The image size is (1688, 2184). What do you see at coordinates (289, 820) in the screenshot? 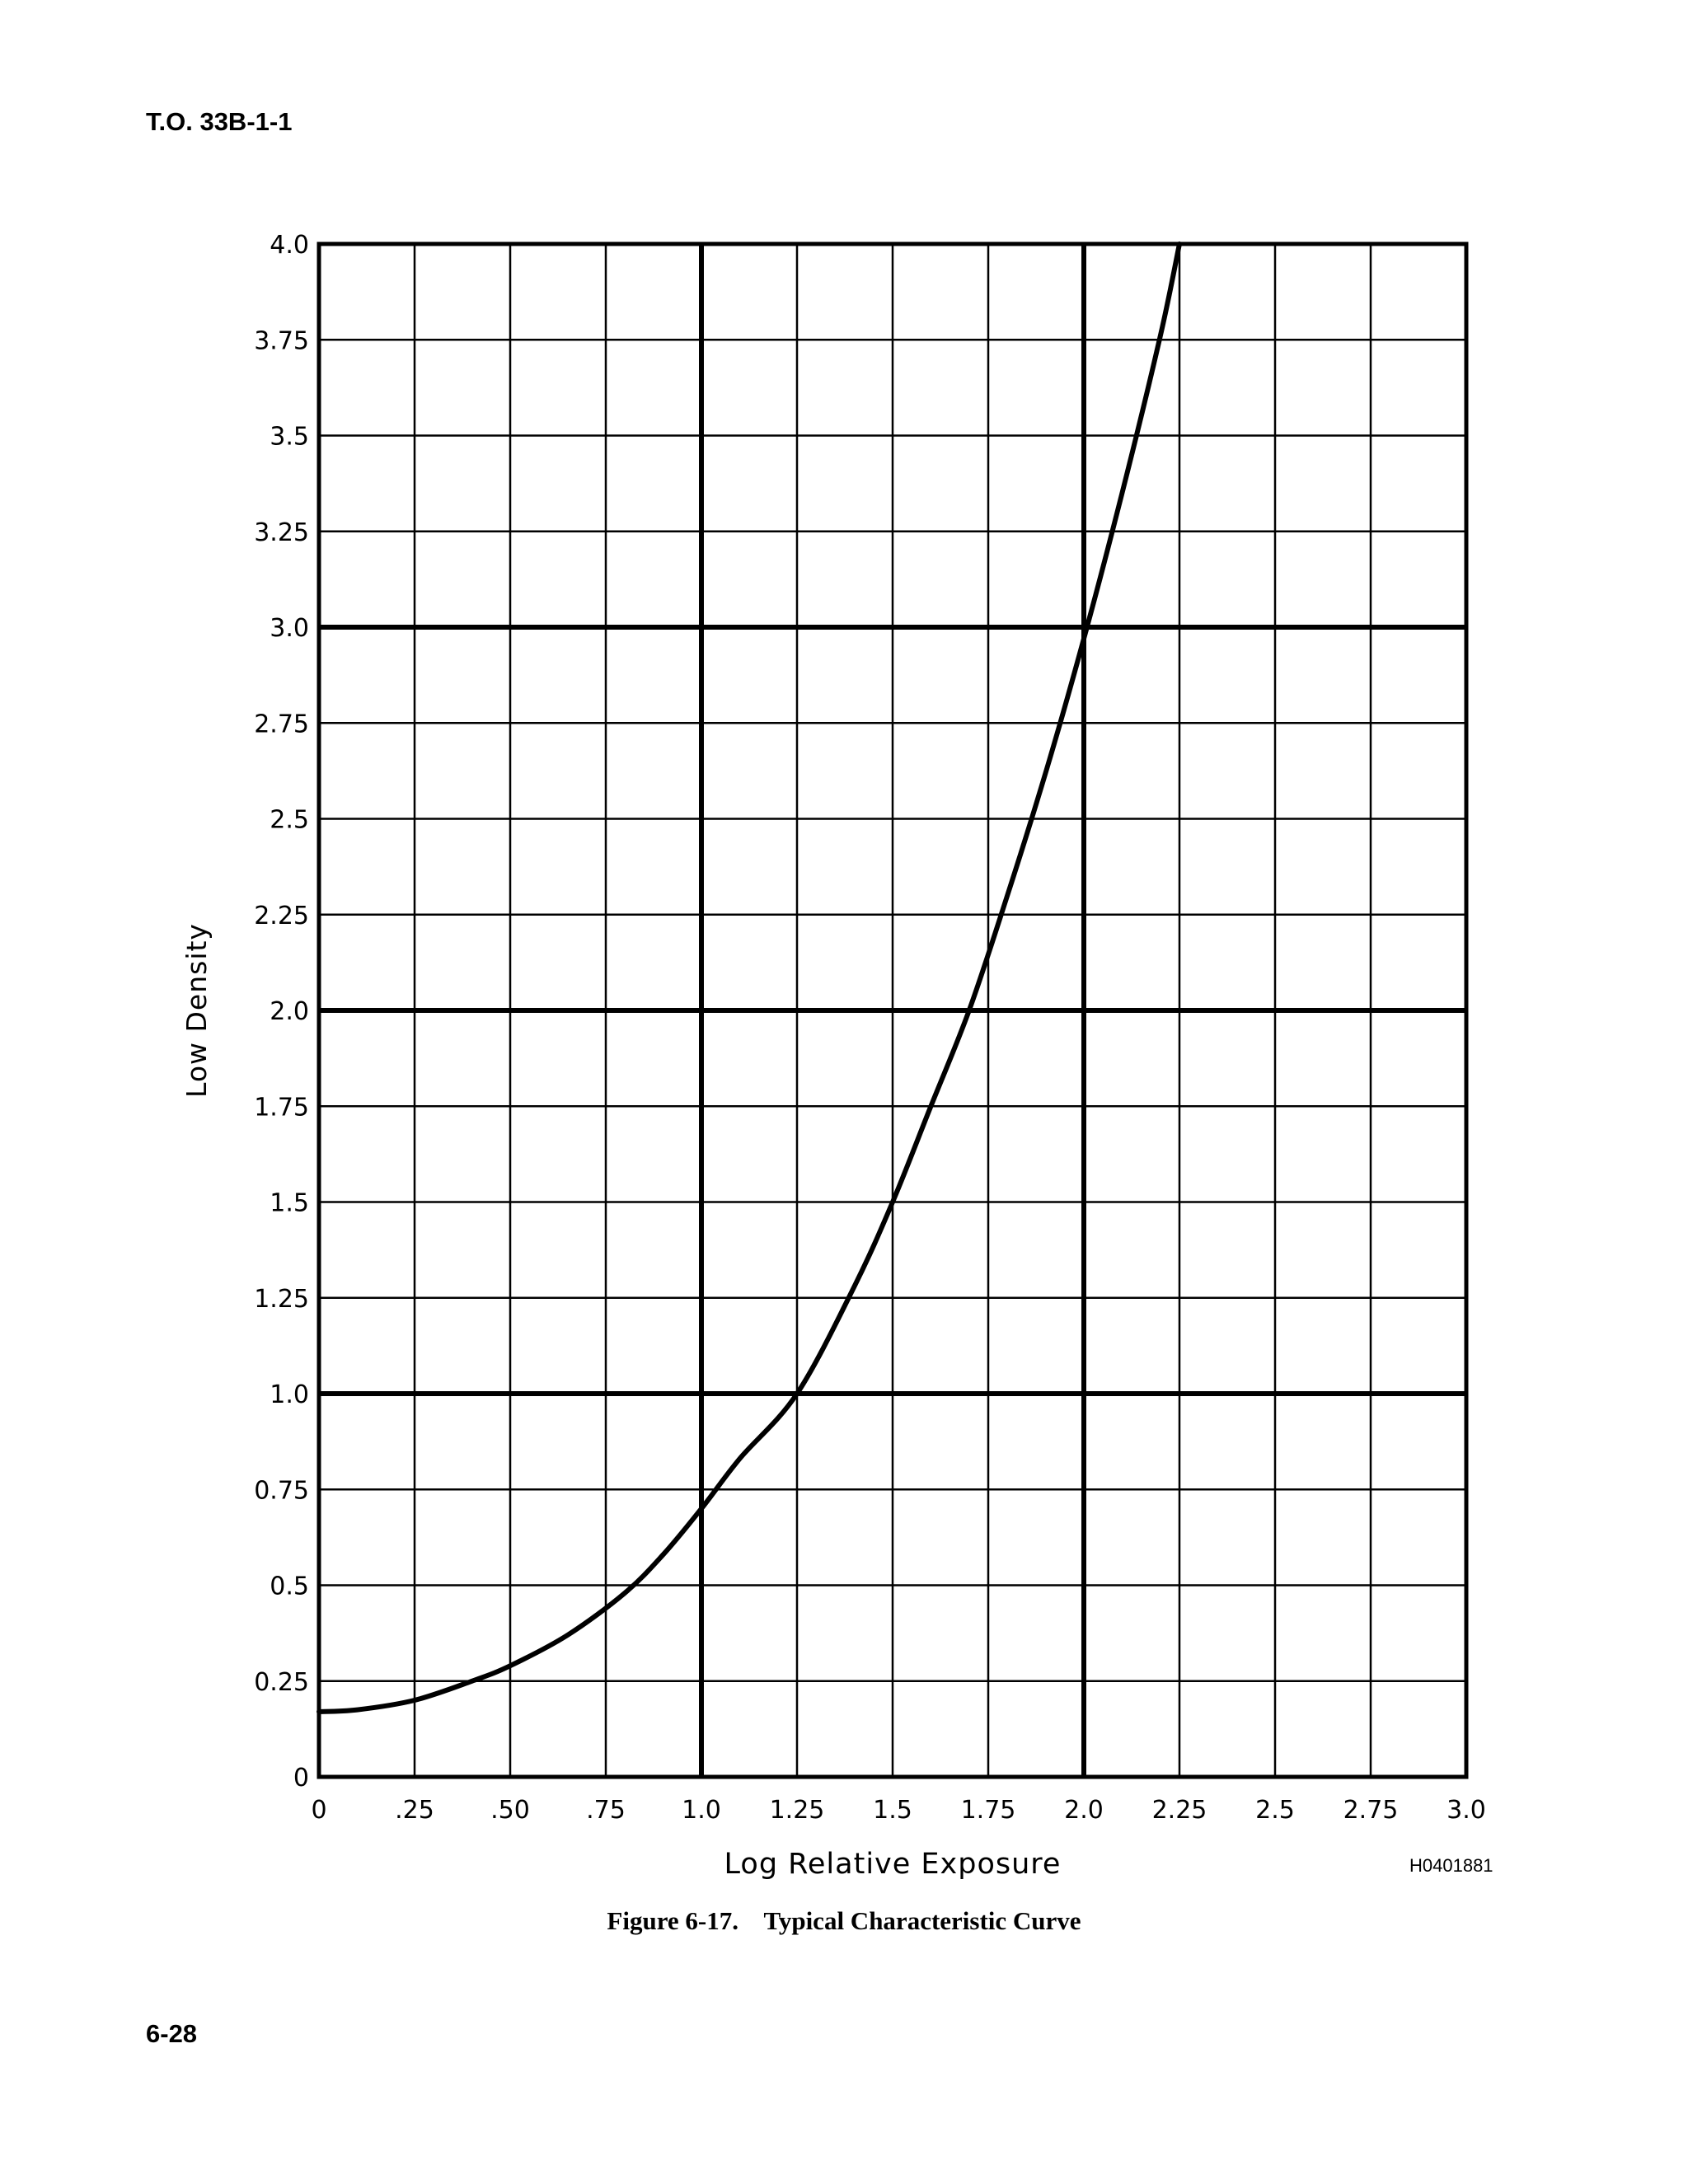
I see `y-tick-label: 2.5` at bounding box center [289, 820].